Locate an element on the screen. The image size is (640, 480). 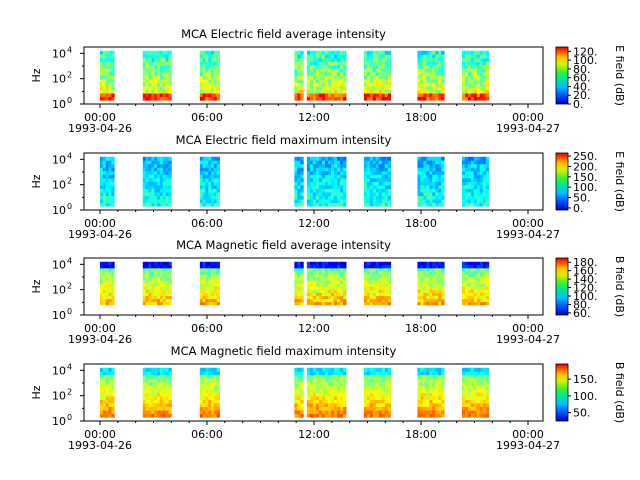
panel-title: MCA Electric field maximum intensity is located at coordinates (284, 140).